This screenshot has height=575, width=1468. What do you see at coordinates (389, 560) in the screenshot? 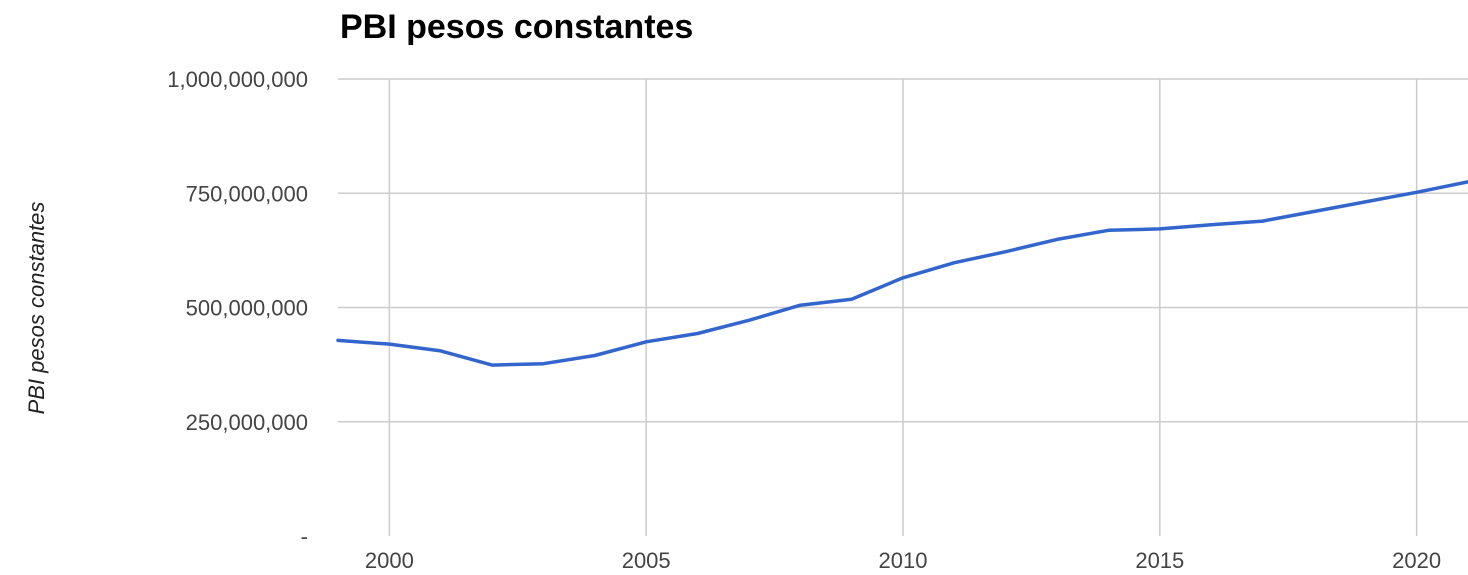
I see `x-tick-label: 2000` at bounding box center [389, 560].